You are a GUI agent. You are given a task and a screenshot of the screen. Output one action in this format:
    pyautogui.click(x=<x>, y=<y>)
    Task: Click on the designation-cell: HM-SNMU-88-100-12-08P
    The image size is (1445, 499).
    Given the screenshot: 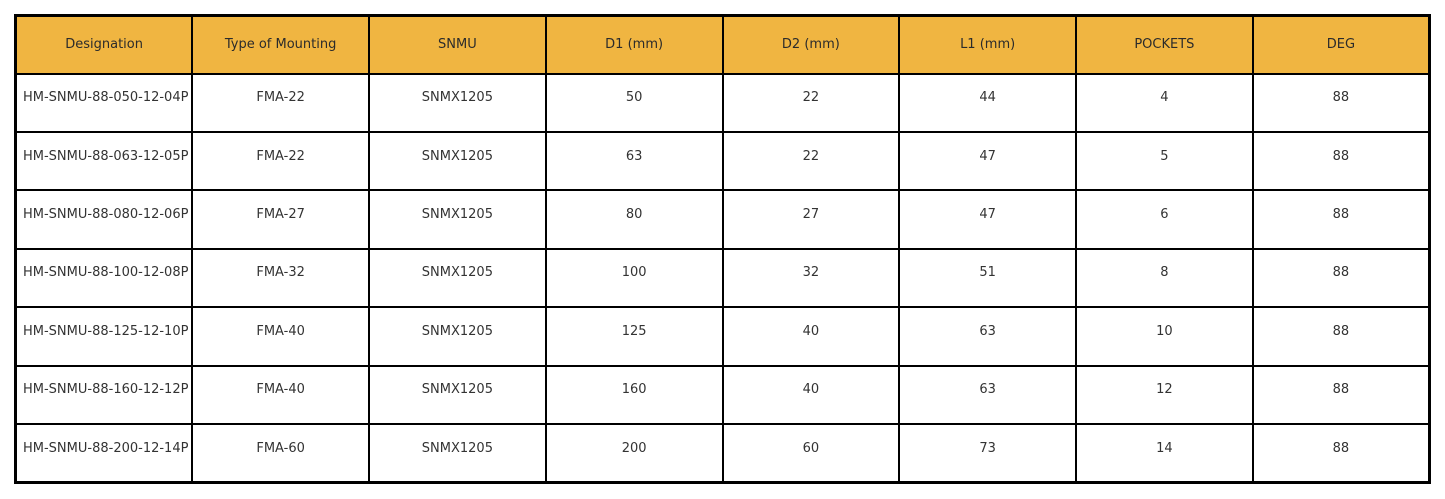 What is the action you would take?
    pyautogui.click(x=104, y=278)
    